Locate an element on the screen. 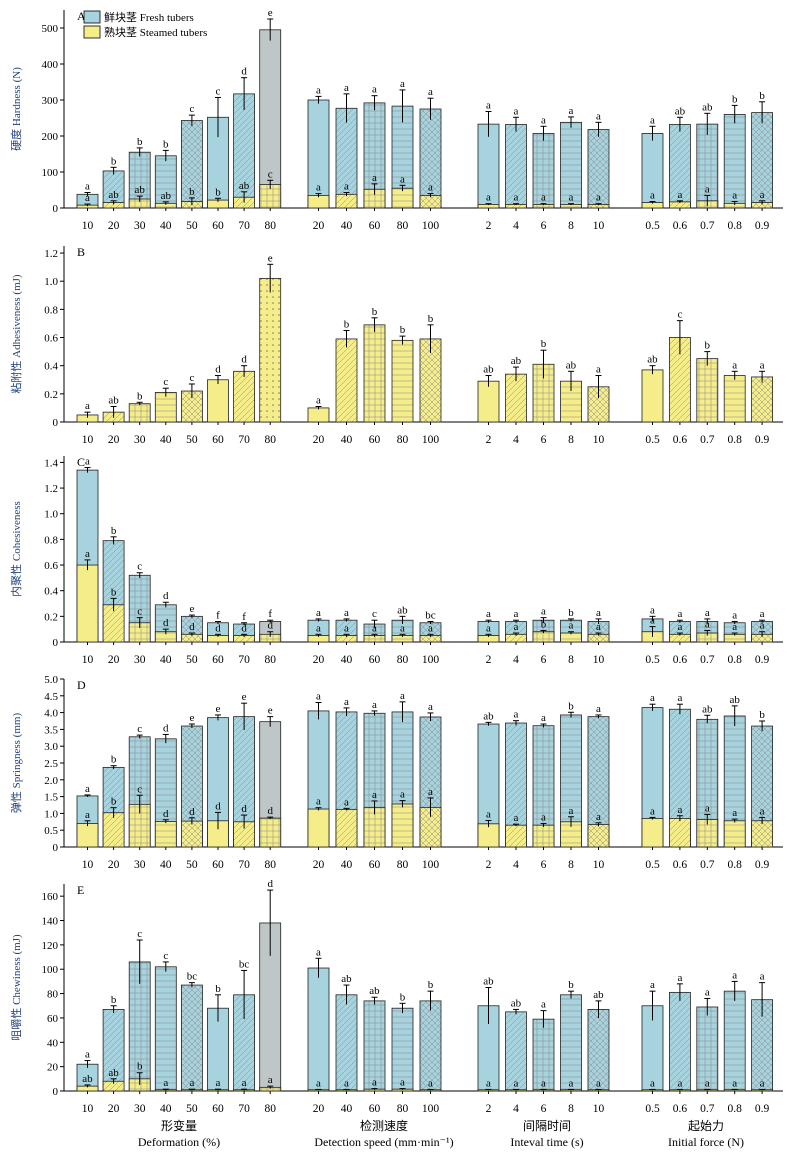 The width and height of the screenshot is (808, 1166). group-title-interval-cn: 间隔时间 is located at coordinates (547, 1126).